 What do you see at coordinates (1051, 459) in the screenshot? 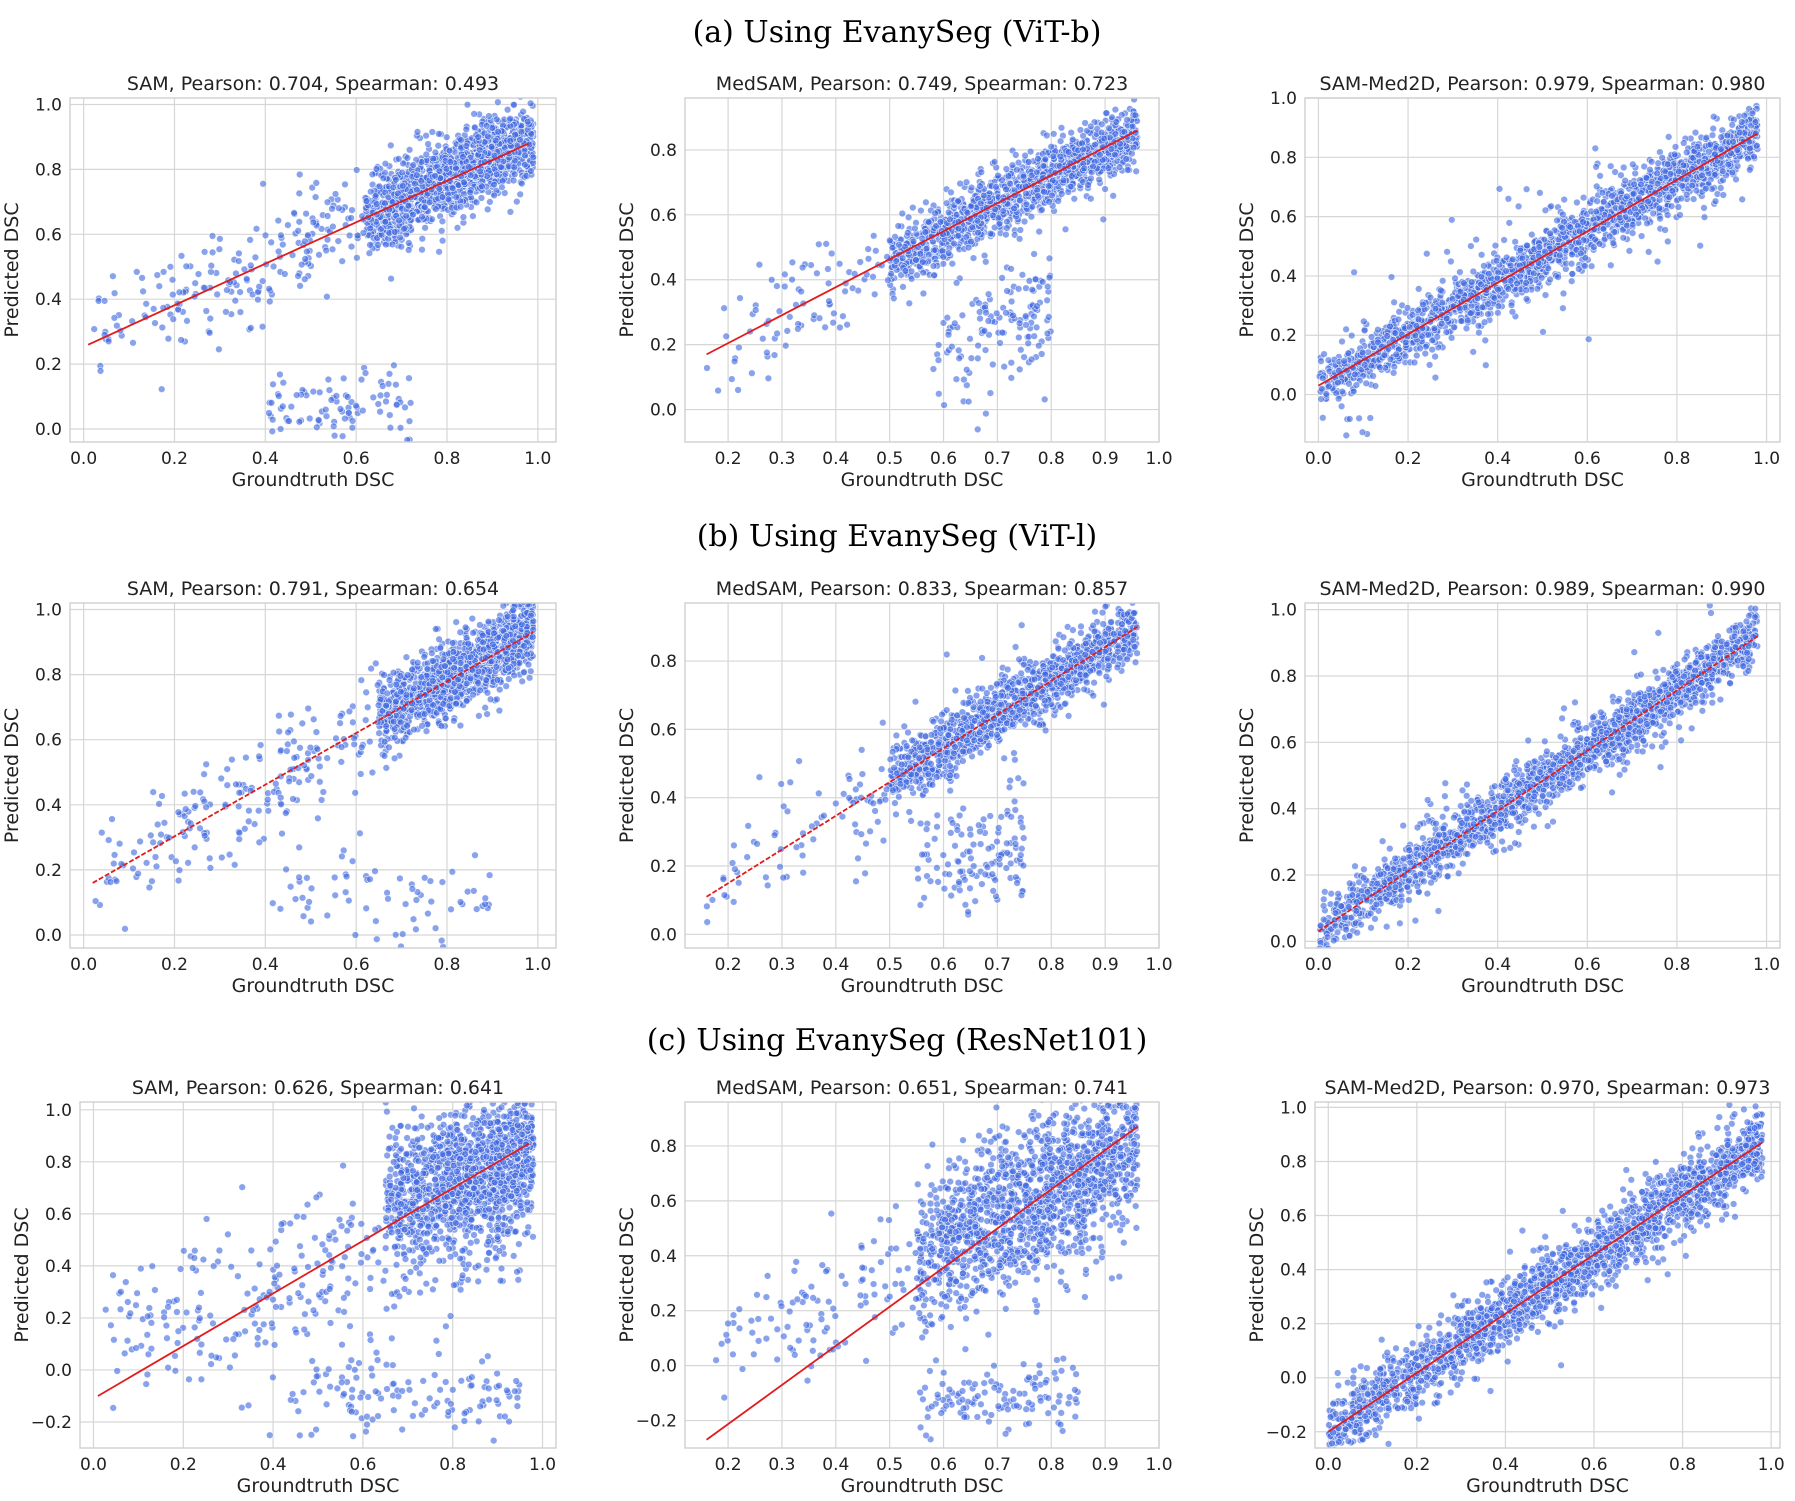
I see `sp01-xtick-6: 0.8` at bounding box center [1051, 459].